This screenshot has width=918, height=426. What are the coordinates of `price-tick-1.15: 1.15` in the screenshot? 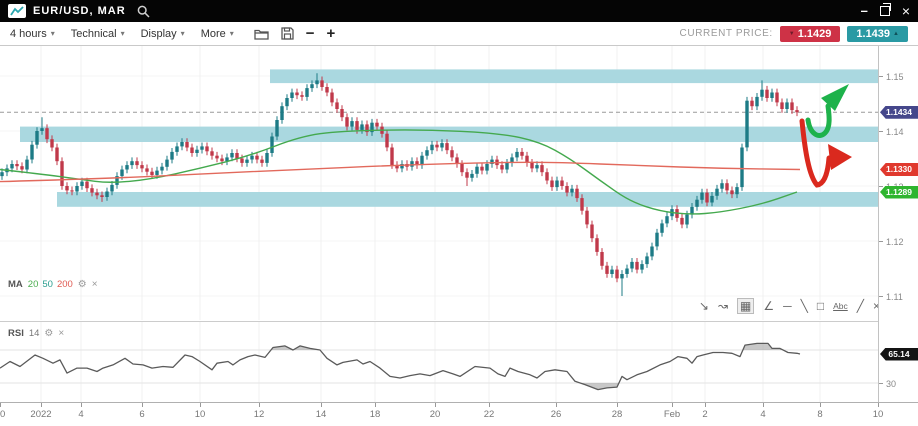 It's located at (895, 76).